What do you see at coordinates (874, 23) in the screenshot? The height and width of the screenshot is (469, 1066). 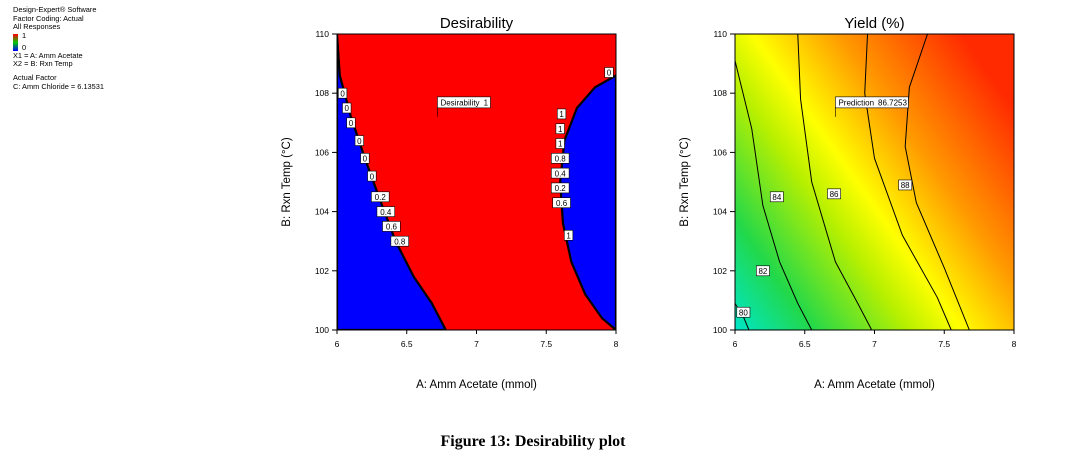 I see `chart-title: Yield (%)` at bounding box center [874, 23].